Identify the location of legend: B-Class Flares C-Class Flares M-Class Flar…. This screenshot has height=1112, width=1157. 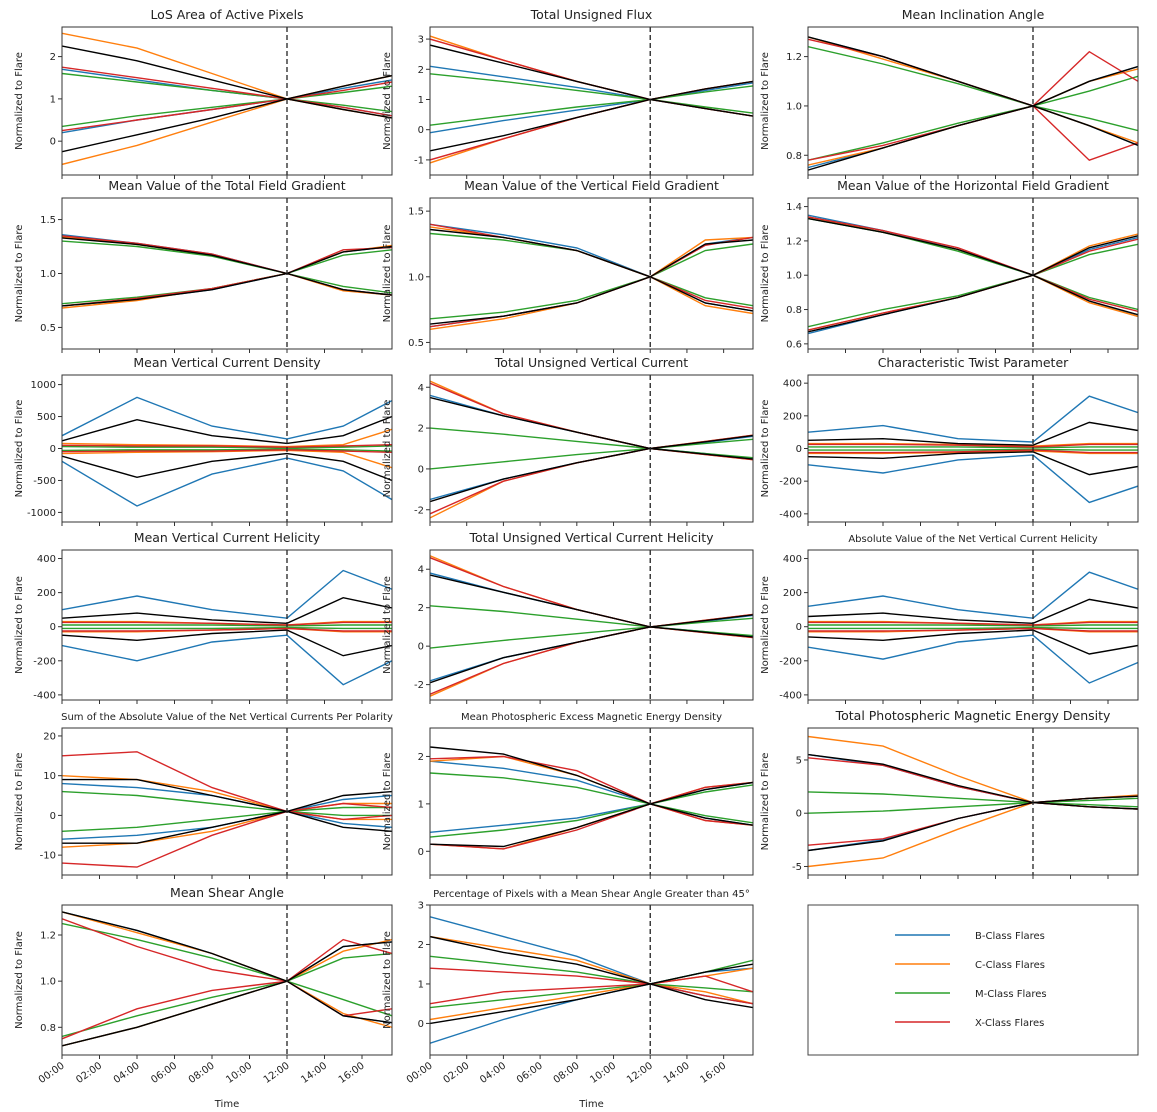
(973, 980).